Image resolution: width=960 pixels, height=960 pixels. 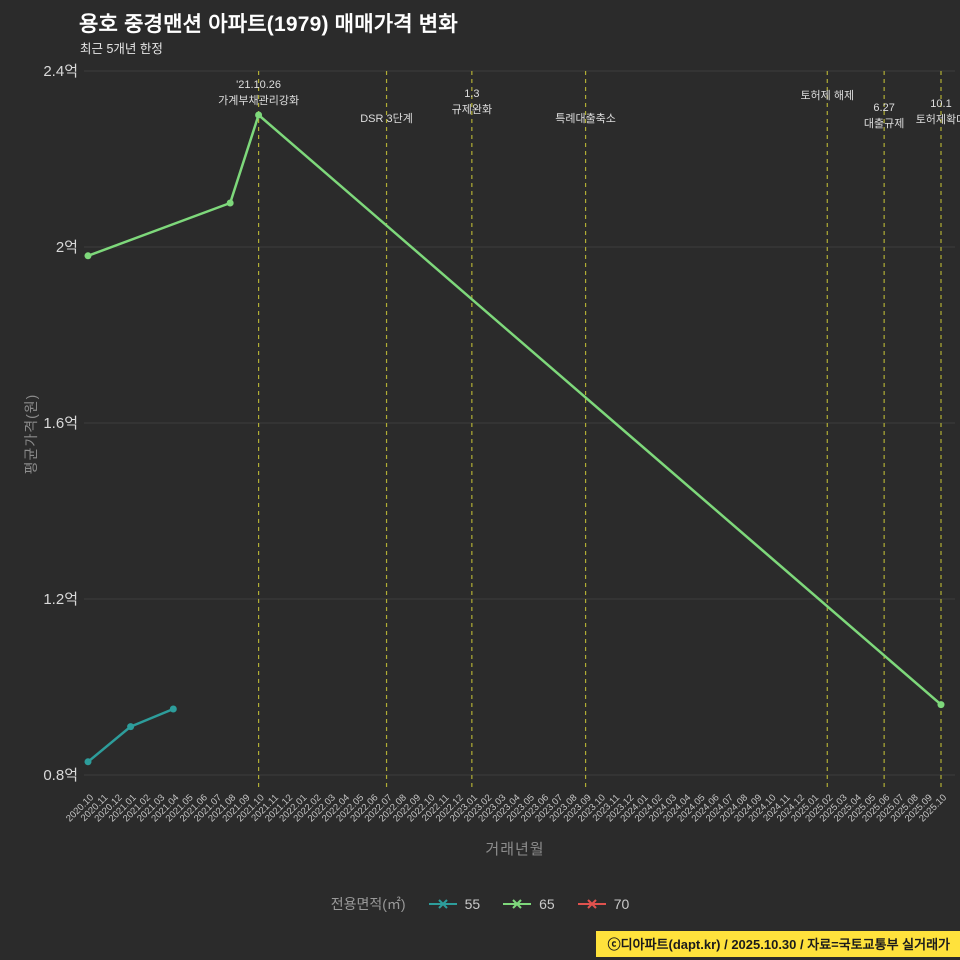 I want to click on legend-item-65: 65, so click(x=528, y=904).